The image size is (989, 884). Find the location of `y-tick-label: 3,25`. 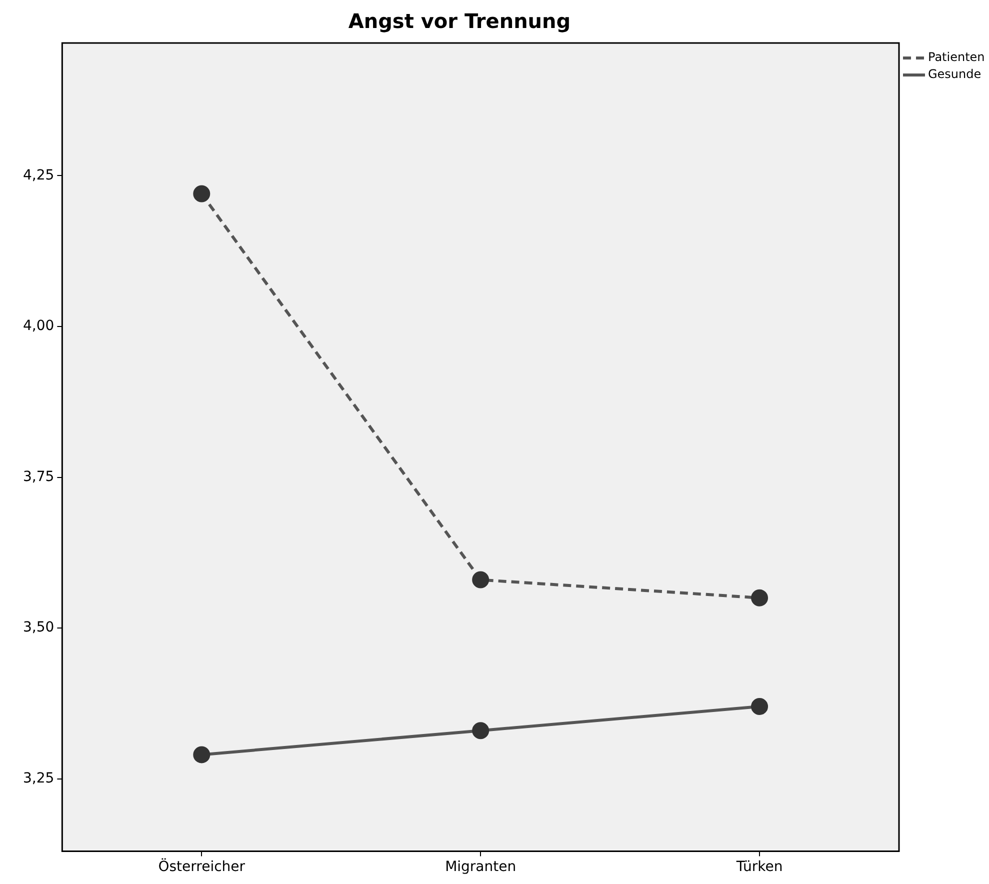

y-tick-label: 3,25 is located at coordinates (38, 778).